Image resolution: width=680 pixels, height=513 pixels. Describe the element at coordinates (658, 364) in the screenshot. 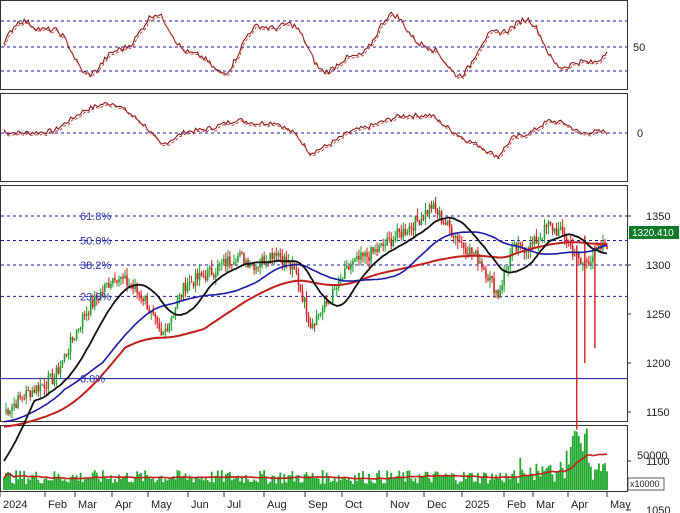

I see `price-tick-label-1200: 1200` at that location.